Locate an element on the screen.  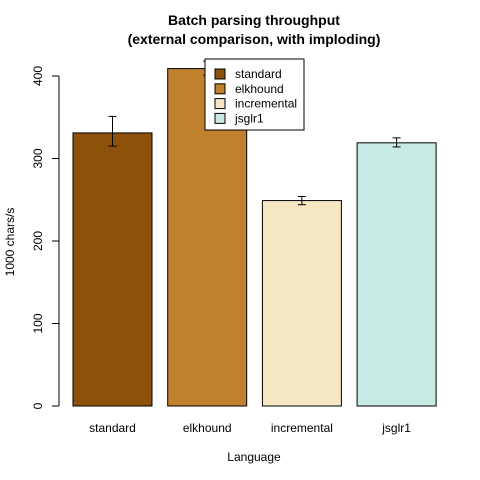
legend-label: elkhound is located at coordinates (259, 89).